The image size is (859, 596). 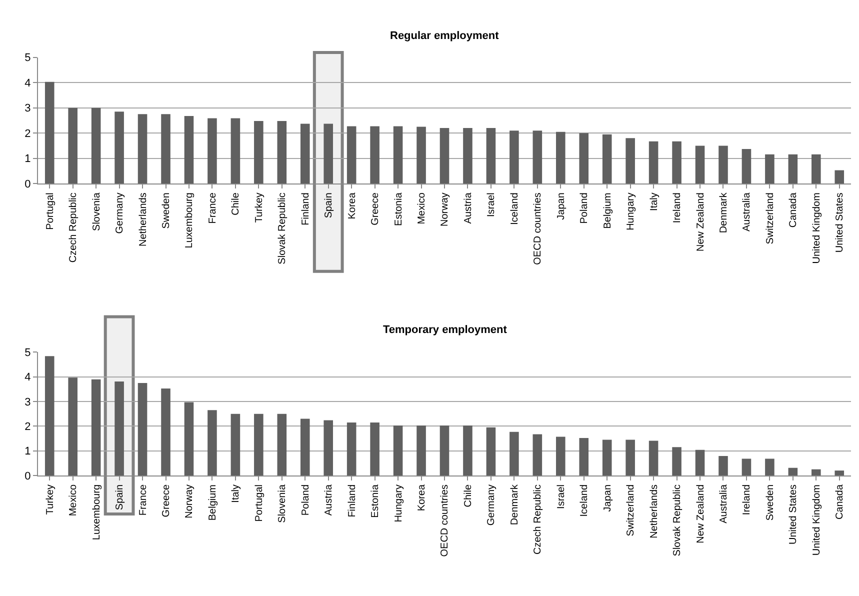 What do you see at coordinates (259, 503) in the screenshot?
I see `x-tick-label: Portugal` at bounding box center [259, 503].